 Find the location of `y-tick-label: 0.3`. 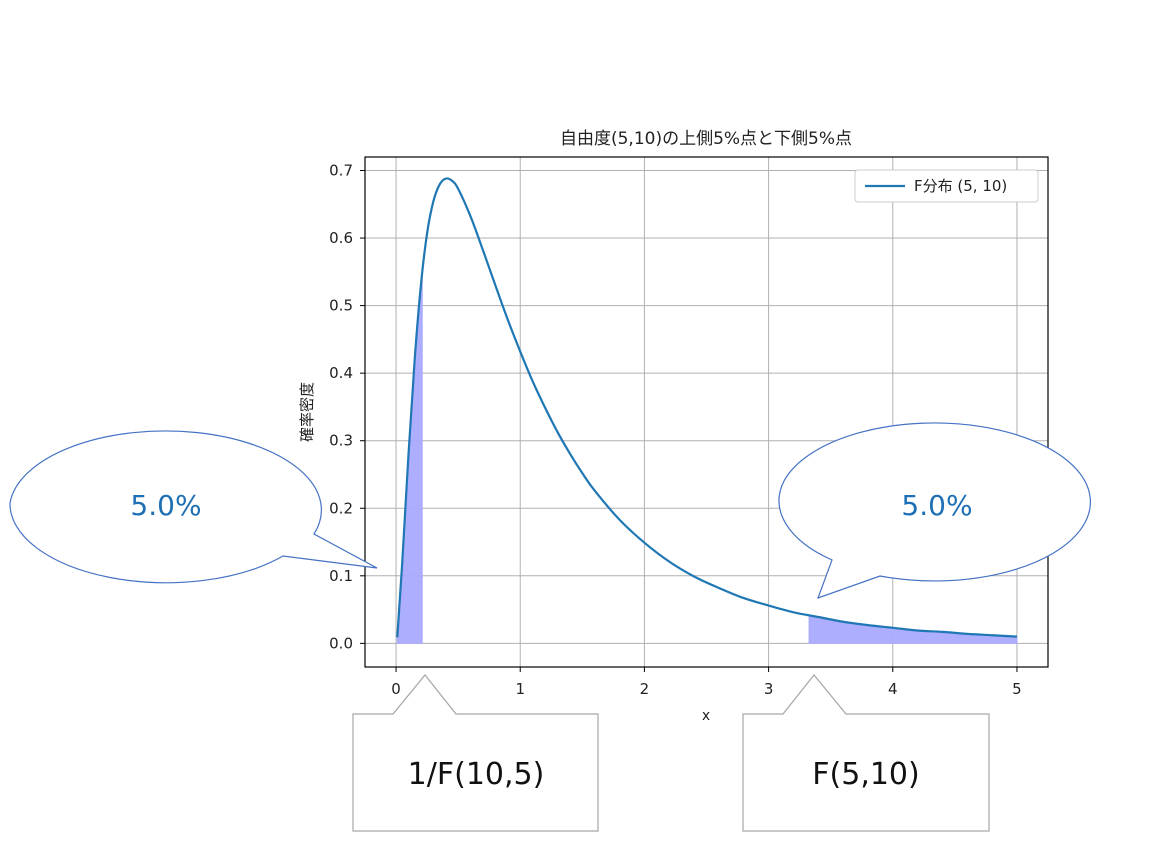

y-tick-label: 0.3 is located at coordinates (341, 441).